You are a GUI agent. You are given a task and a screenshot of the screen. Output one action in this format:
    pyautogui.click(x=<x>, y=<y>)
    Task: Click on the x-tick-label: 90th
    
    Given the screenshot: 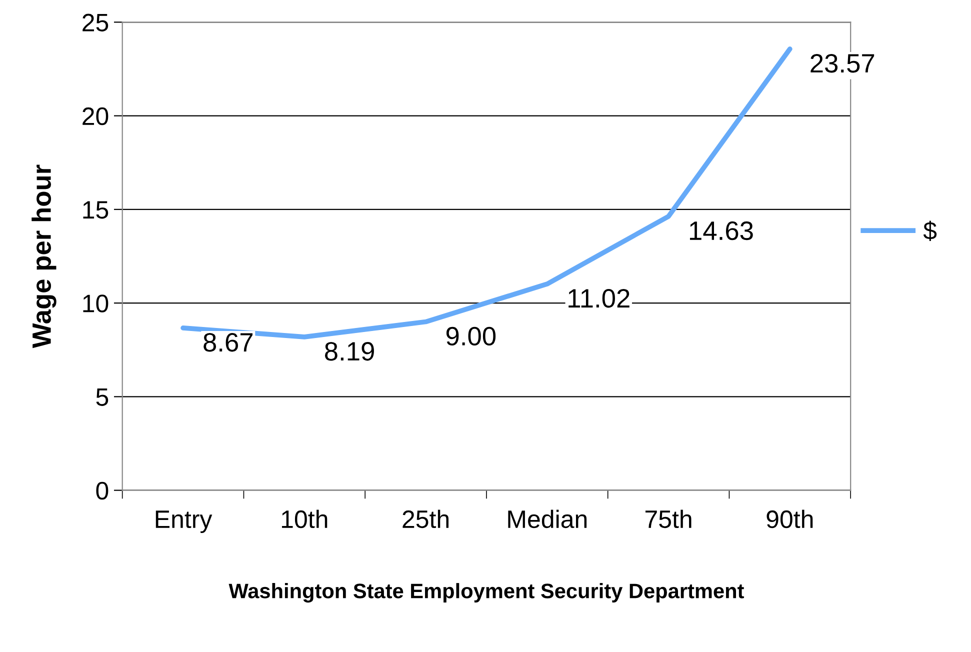 What is the action you would take?
    pyautogui.click(x=789, y=519)
    